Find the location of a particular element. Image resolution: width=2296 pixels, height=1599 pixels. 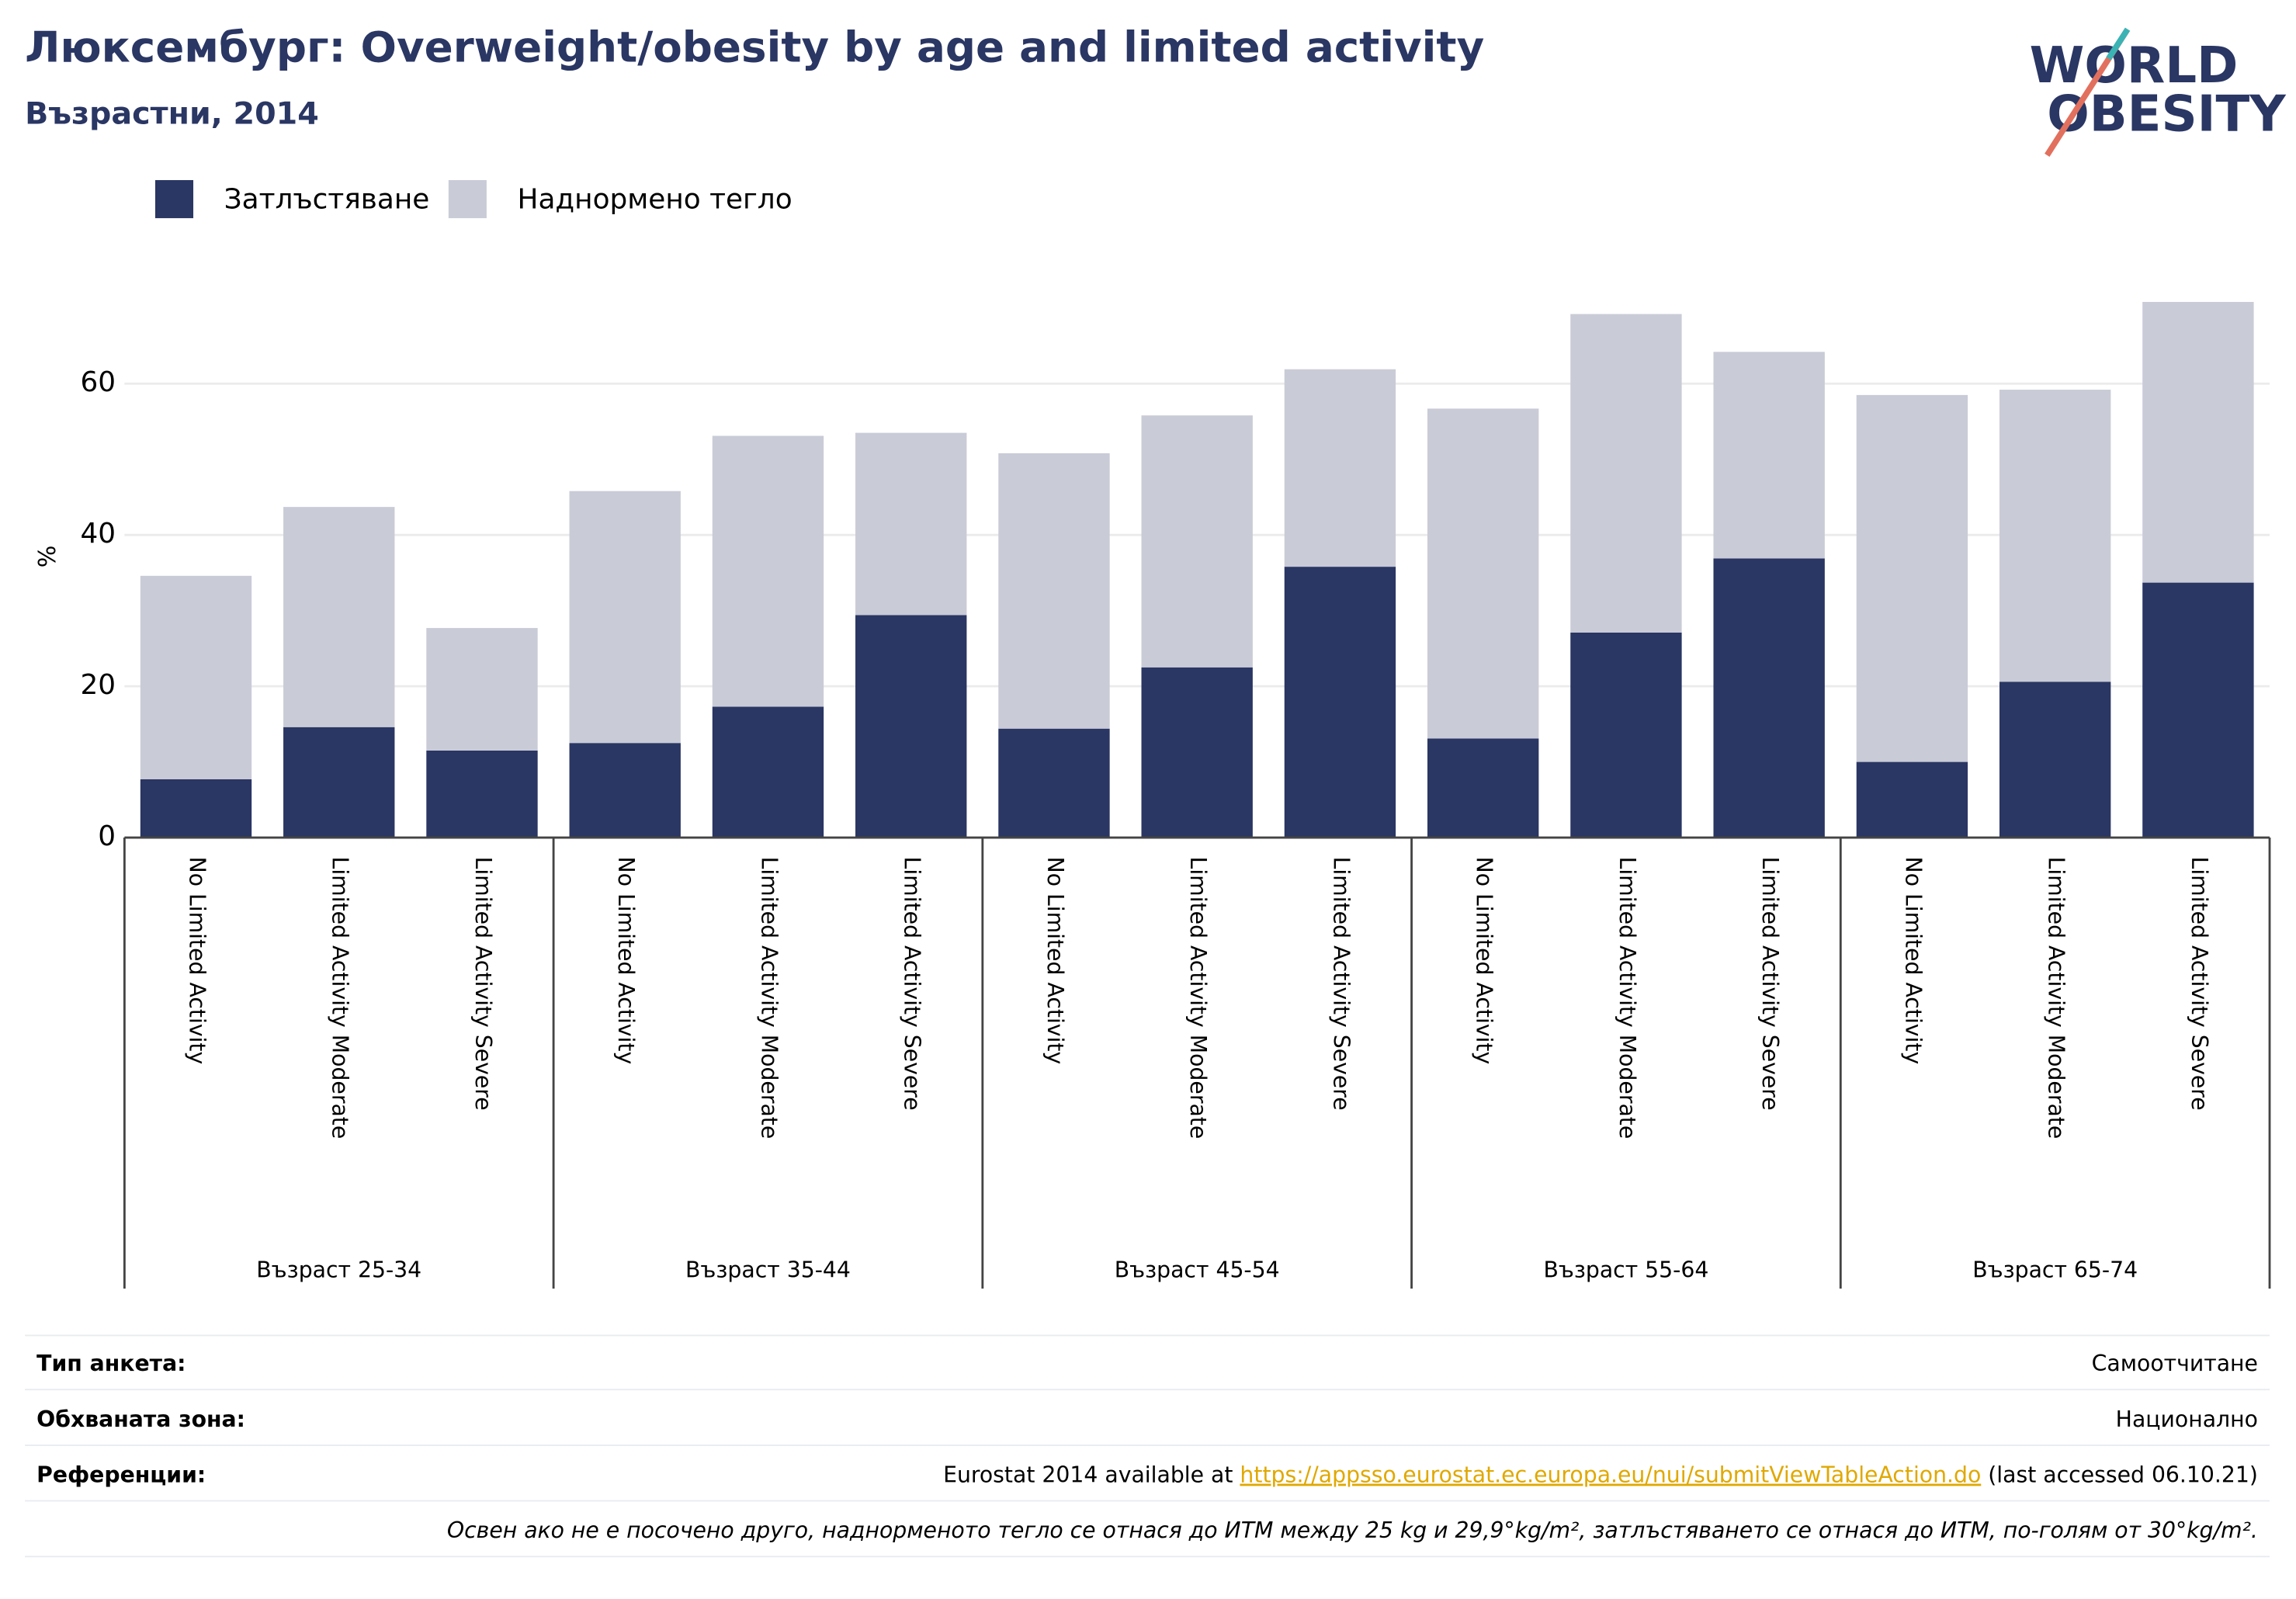

row-value: Национално is located at coordinates (2187, 1419).